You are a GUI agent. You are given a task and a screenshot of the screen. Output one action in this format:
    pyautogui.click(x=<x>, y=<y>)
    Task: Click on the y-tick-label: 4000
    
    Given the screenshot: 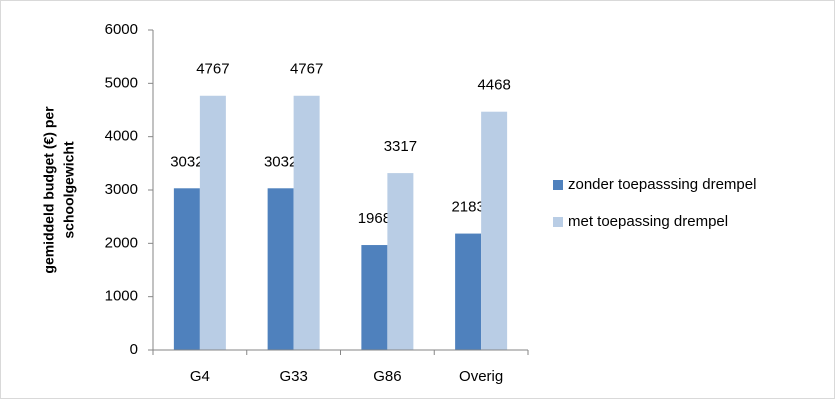 What is the action you would take?
    pyautogui.click(x=121, y=136)
    